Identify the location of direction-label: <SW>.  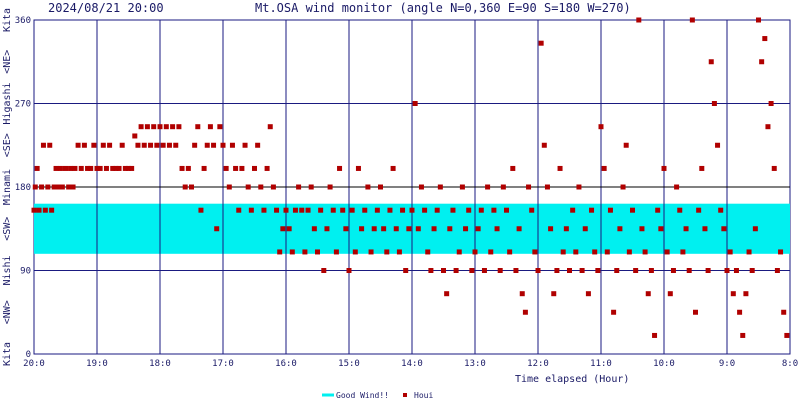
(7, 229).